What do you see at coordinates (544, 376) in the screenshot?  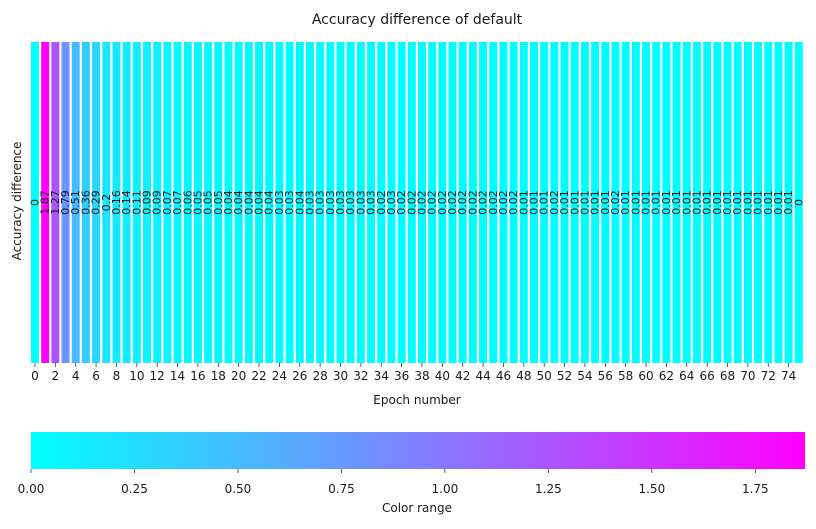 I see `x-tick-label: 50` at bounding box center [544, 376].